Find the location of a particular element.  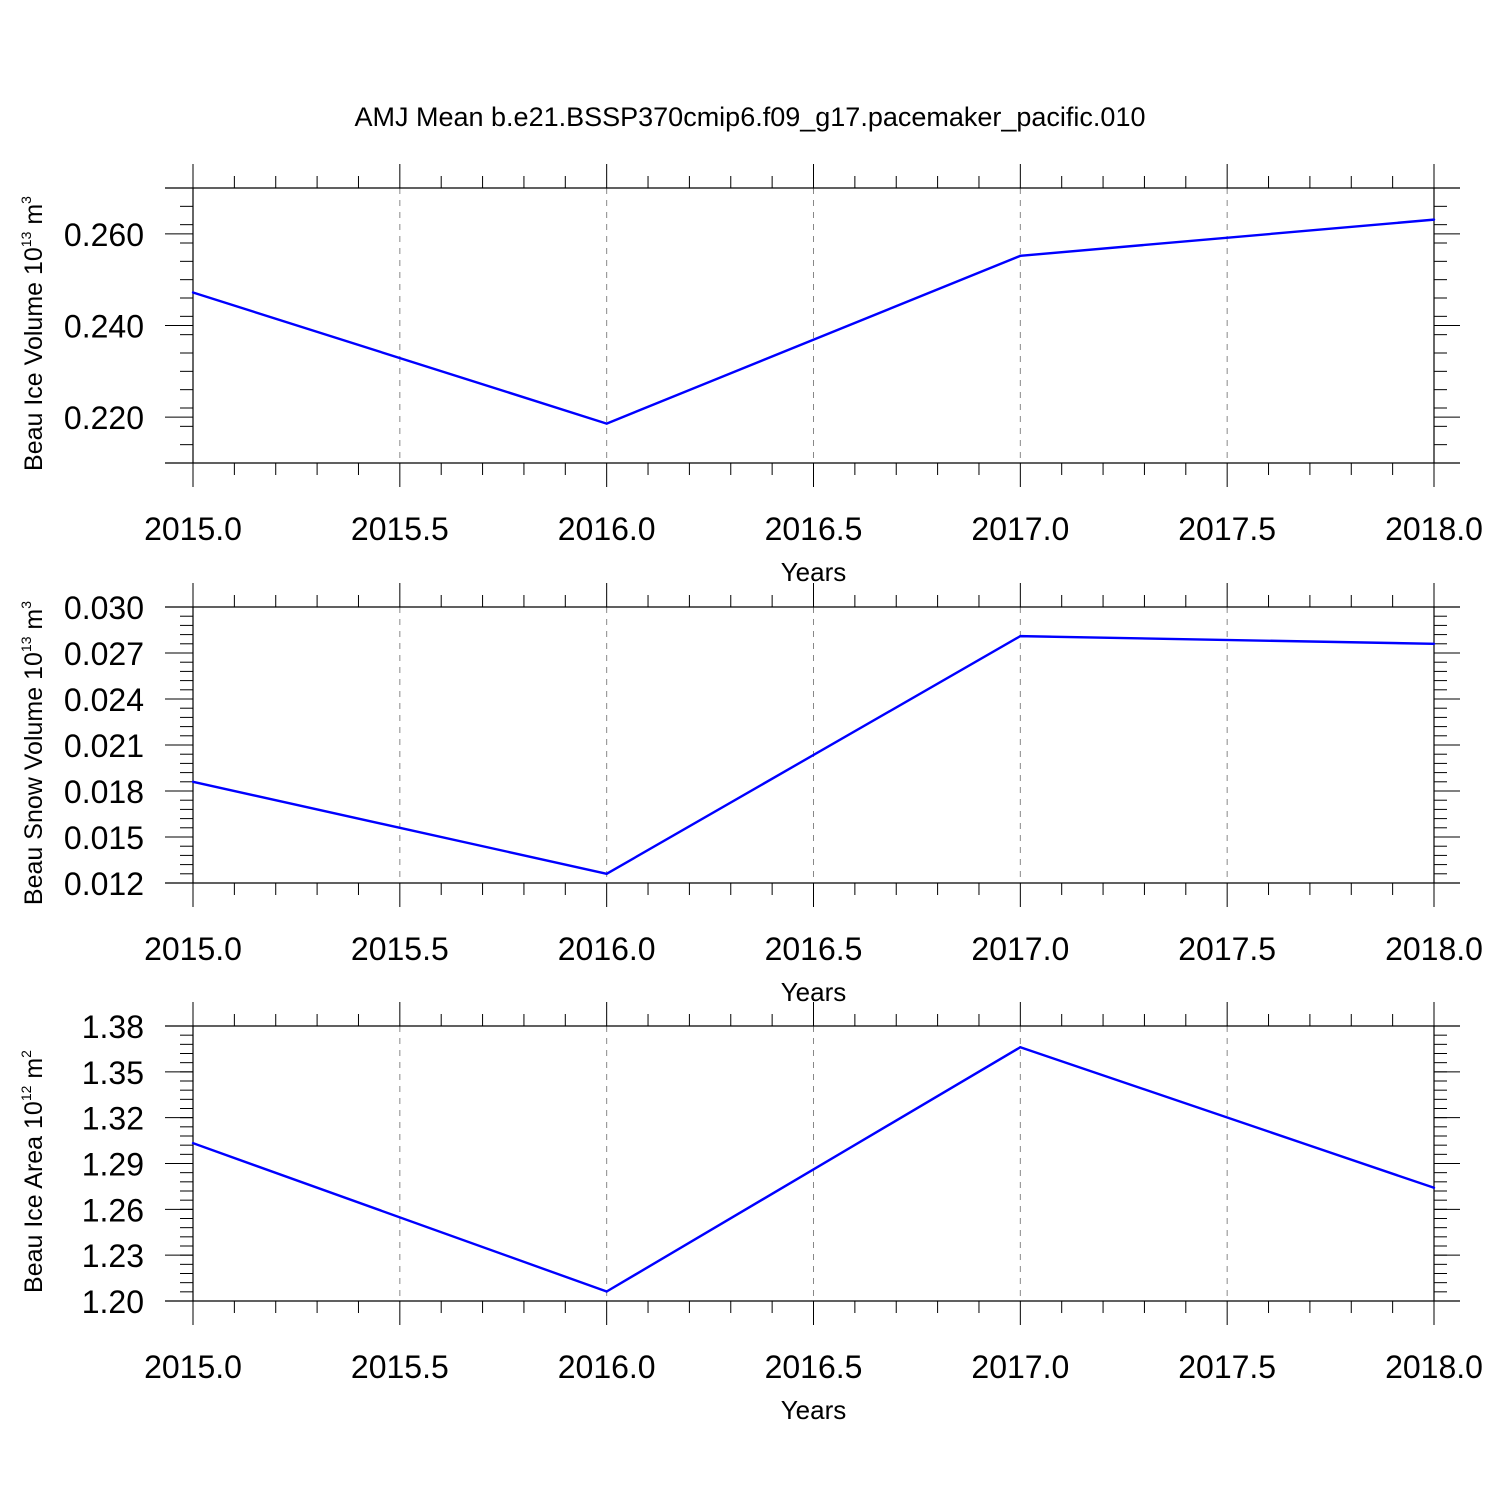

y-tick-label: 0.260 is located at coordinates (104, 235).